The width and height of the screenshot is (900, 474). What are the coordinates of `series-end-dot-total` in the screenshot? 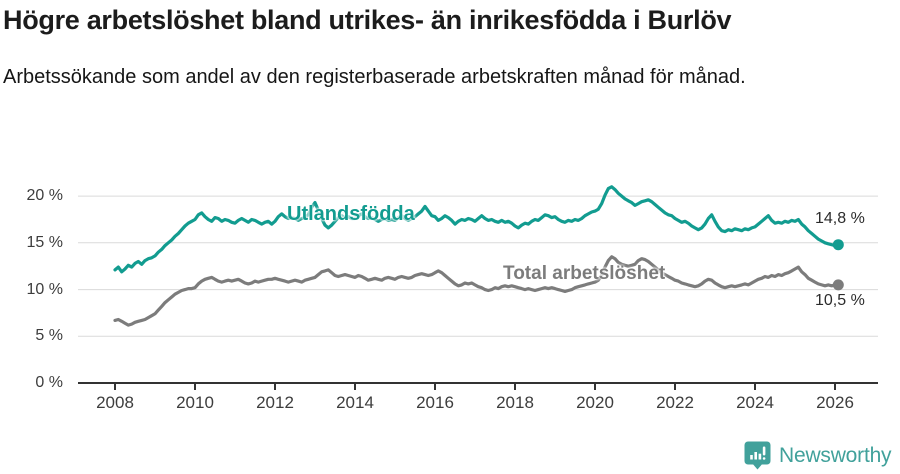 It's located at (838, 285).